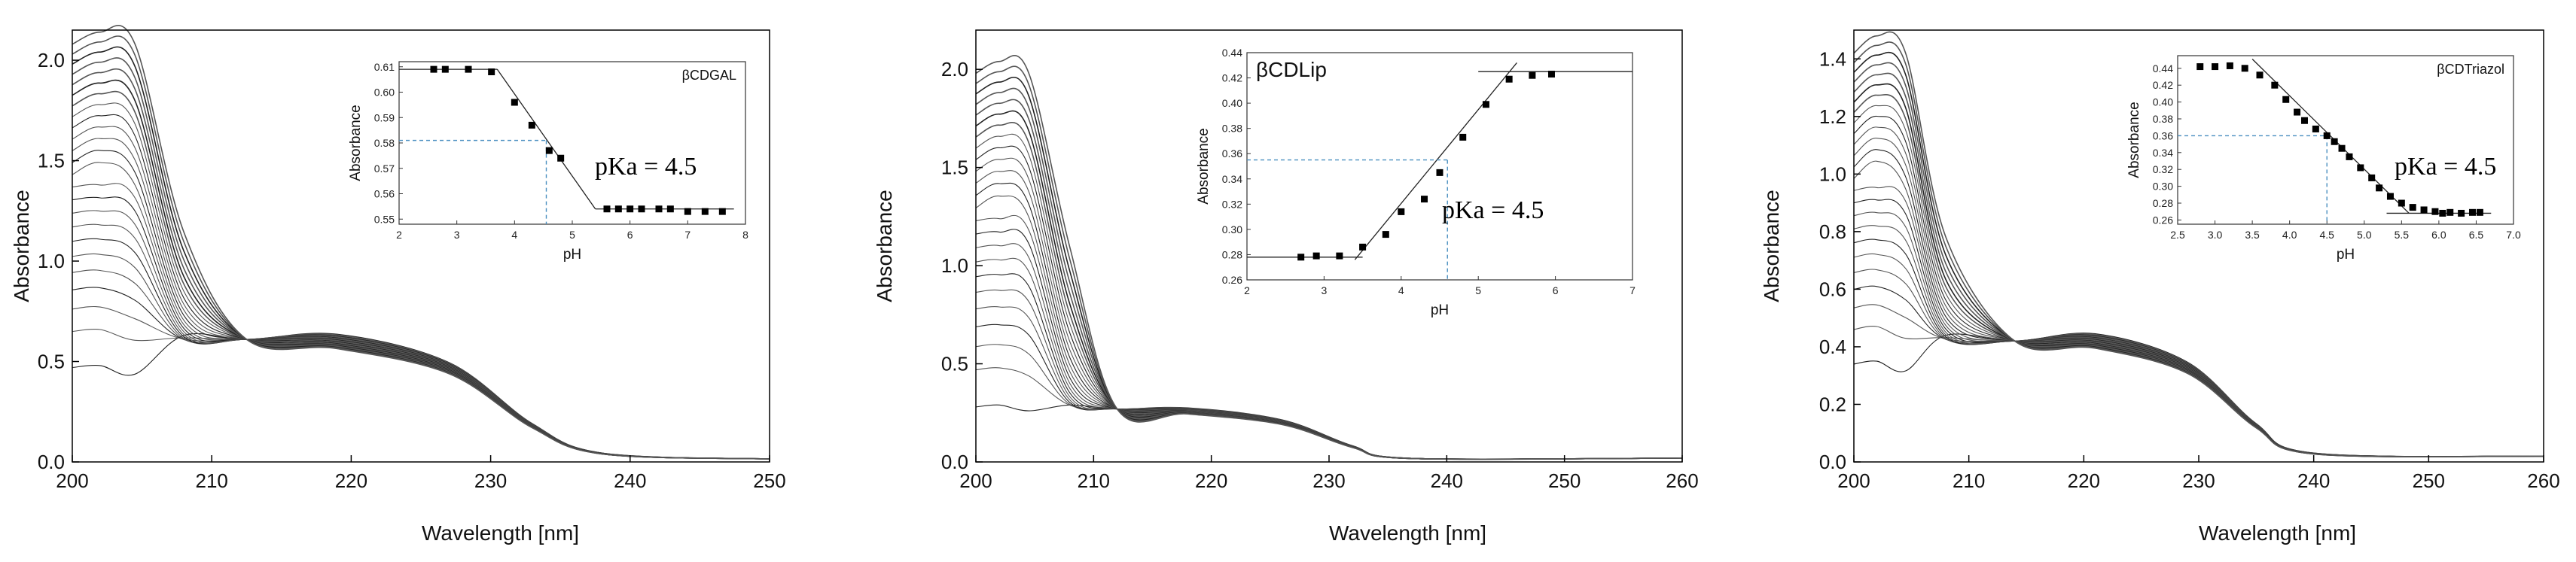 This screenshot has width=2576, height=562. What do you see at coordinates (1832, 462) in the screenshot?
I see `y-tick-label: 0.0` at bounding box center [1832, 462].